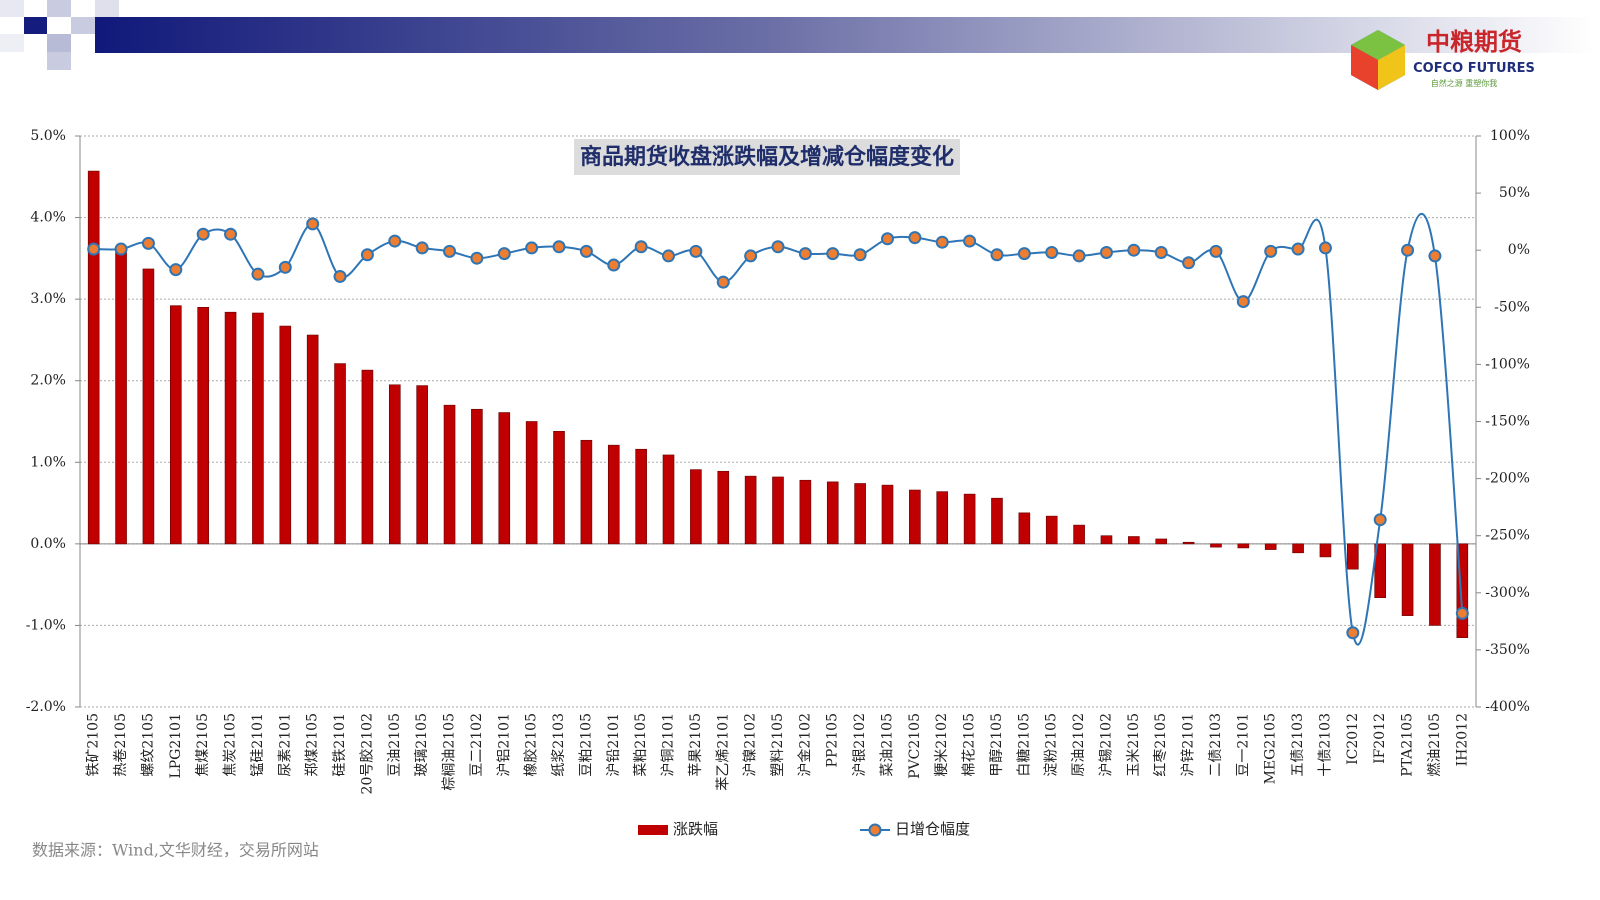 This screenshot has height=900, width=1600. I want to click on x-tick-label: 焦炭2105, so click(231, 745).